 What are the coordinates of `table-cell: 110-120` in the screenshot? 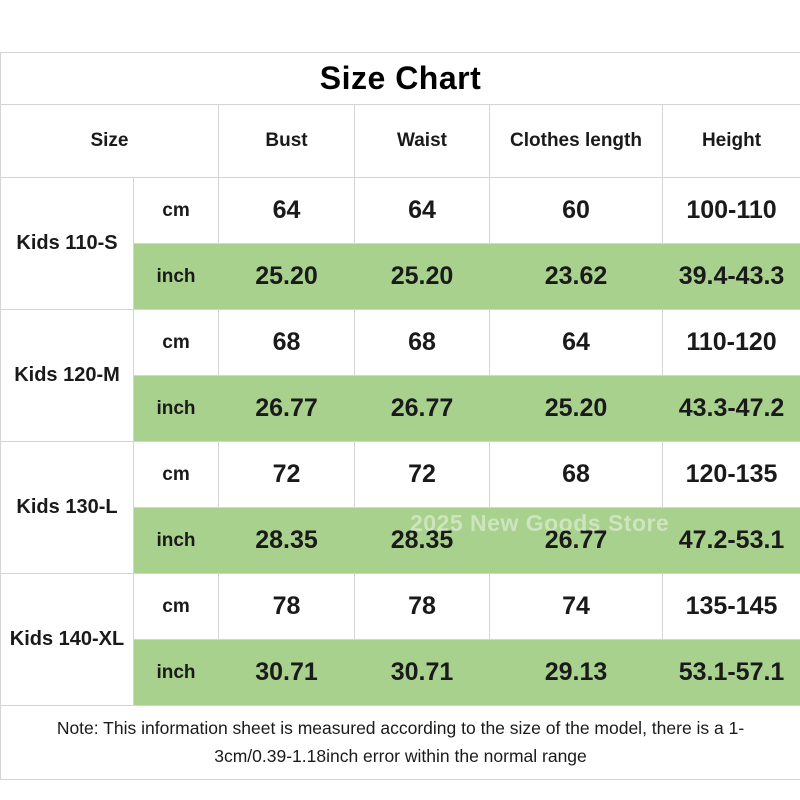 It's located at (730, 342).